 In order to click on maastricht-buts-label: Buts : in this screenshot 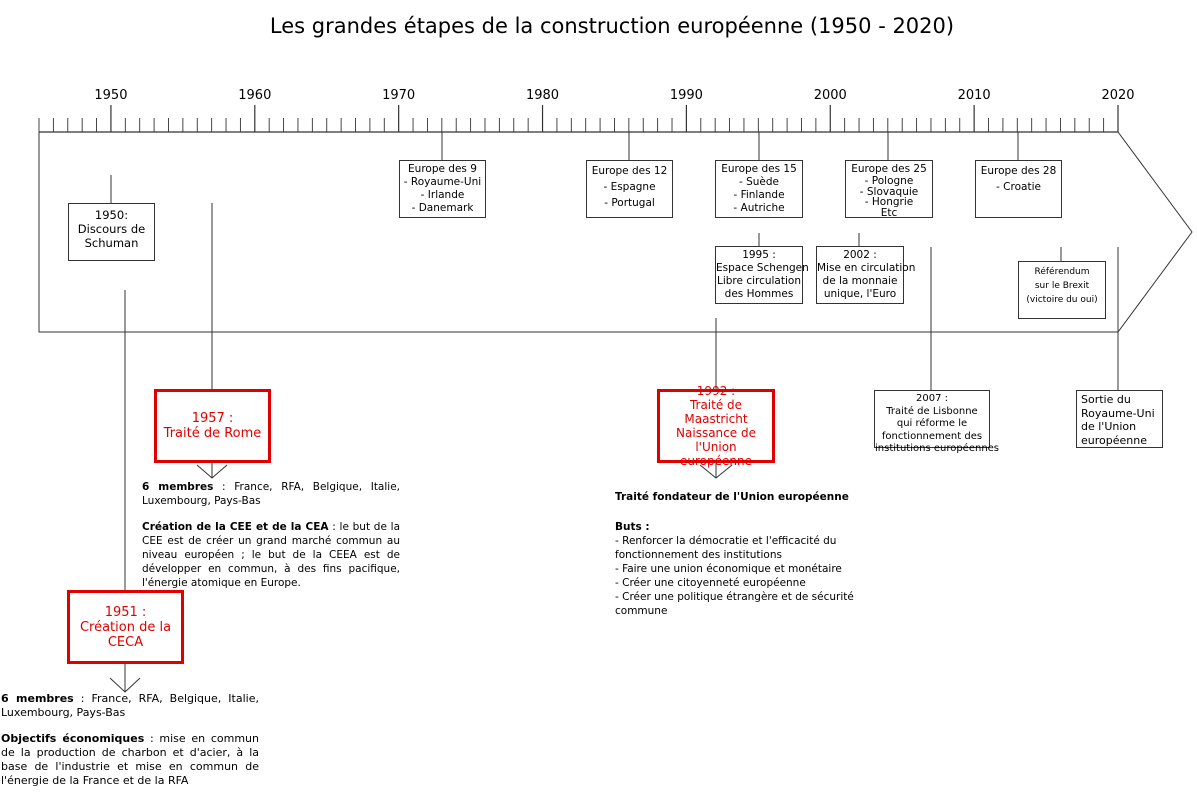, I will do `click(632, 527)`.